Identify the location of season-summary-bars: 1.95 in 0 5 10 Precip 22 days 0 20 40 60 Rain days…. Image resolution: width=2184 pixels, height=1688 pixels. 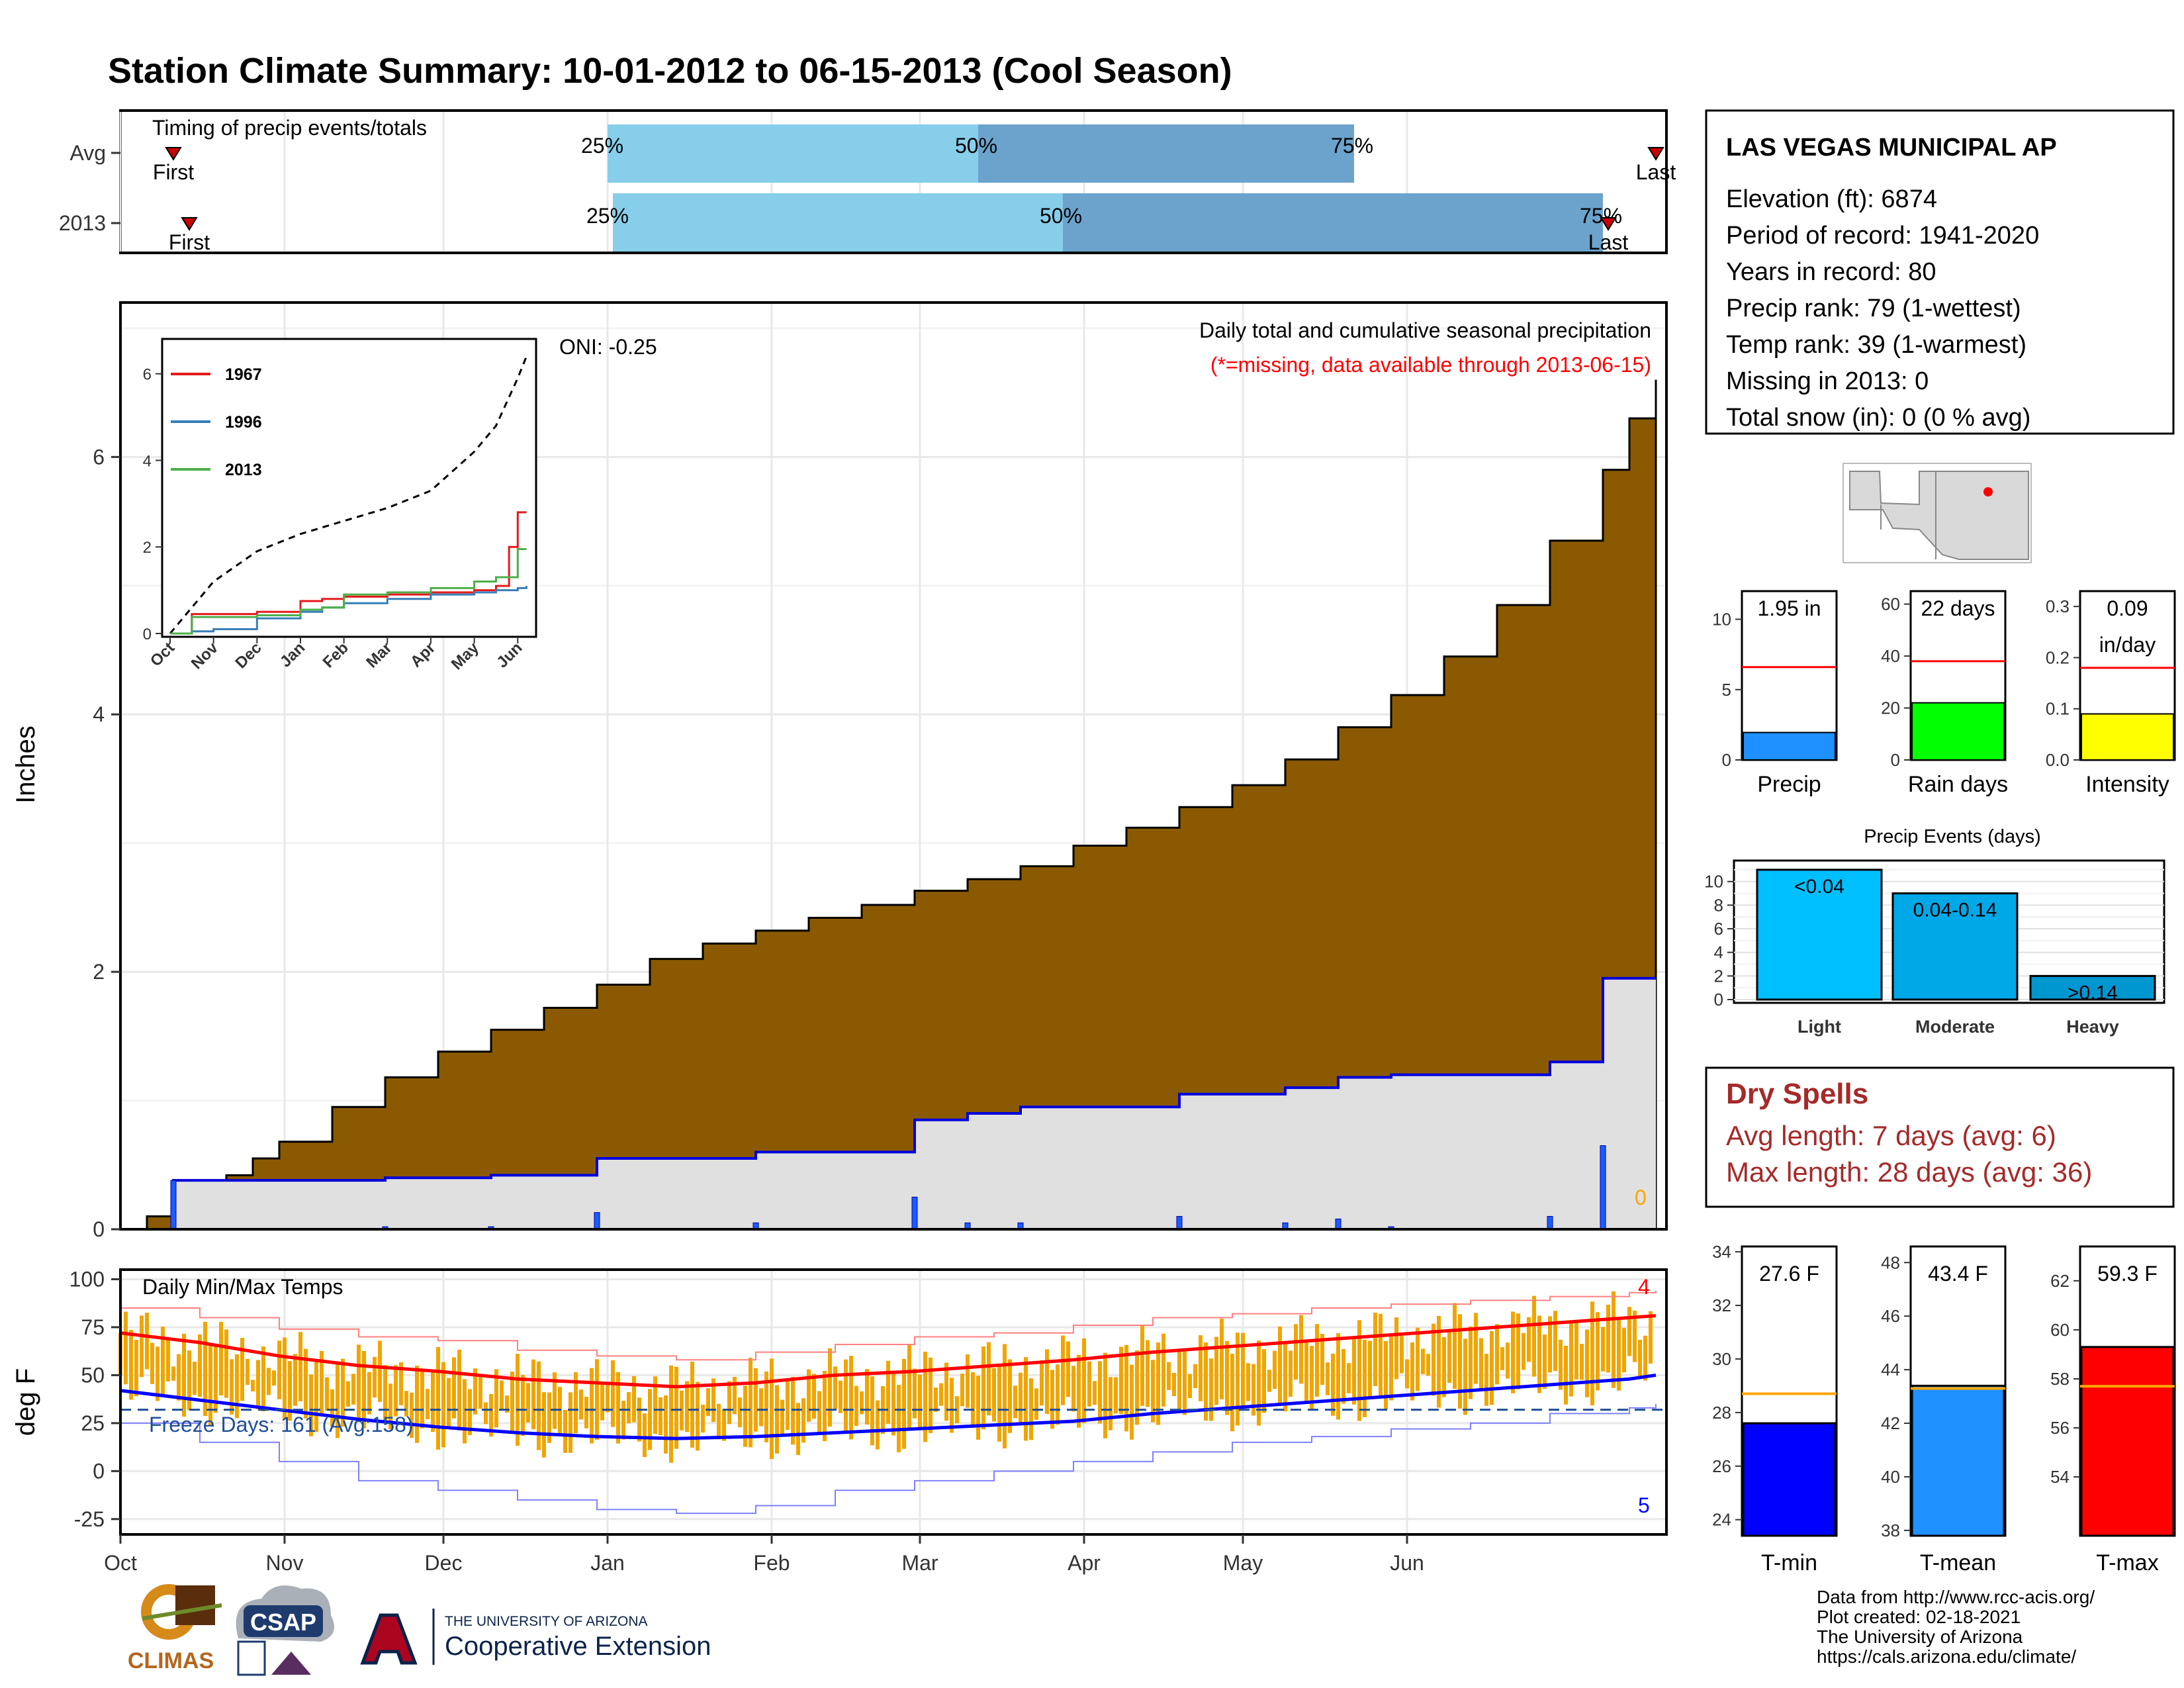
(1944, 693).